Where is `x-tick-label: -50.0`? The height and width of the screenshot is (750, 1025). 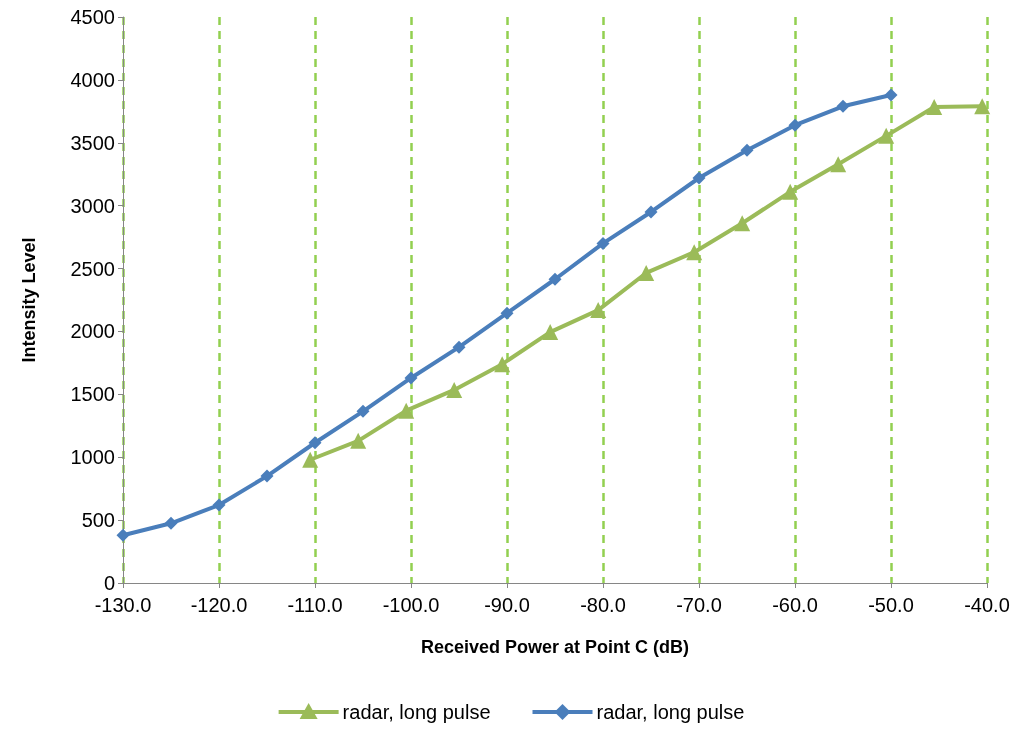
x-tick-label: -50.0 is located at coordinates (891, 605).